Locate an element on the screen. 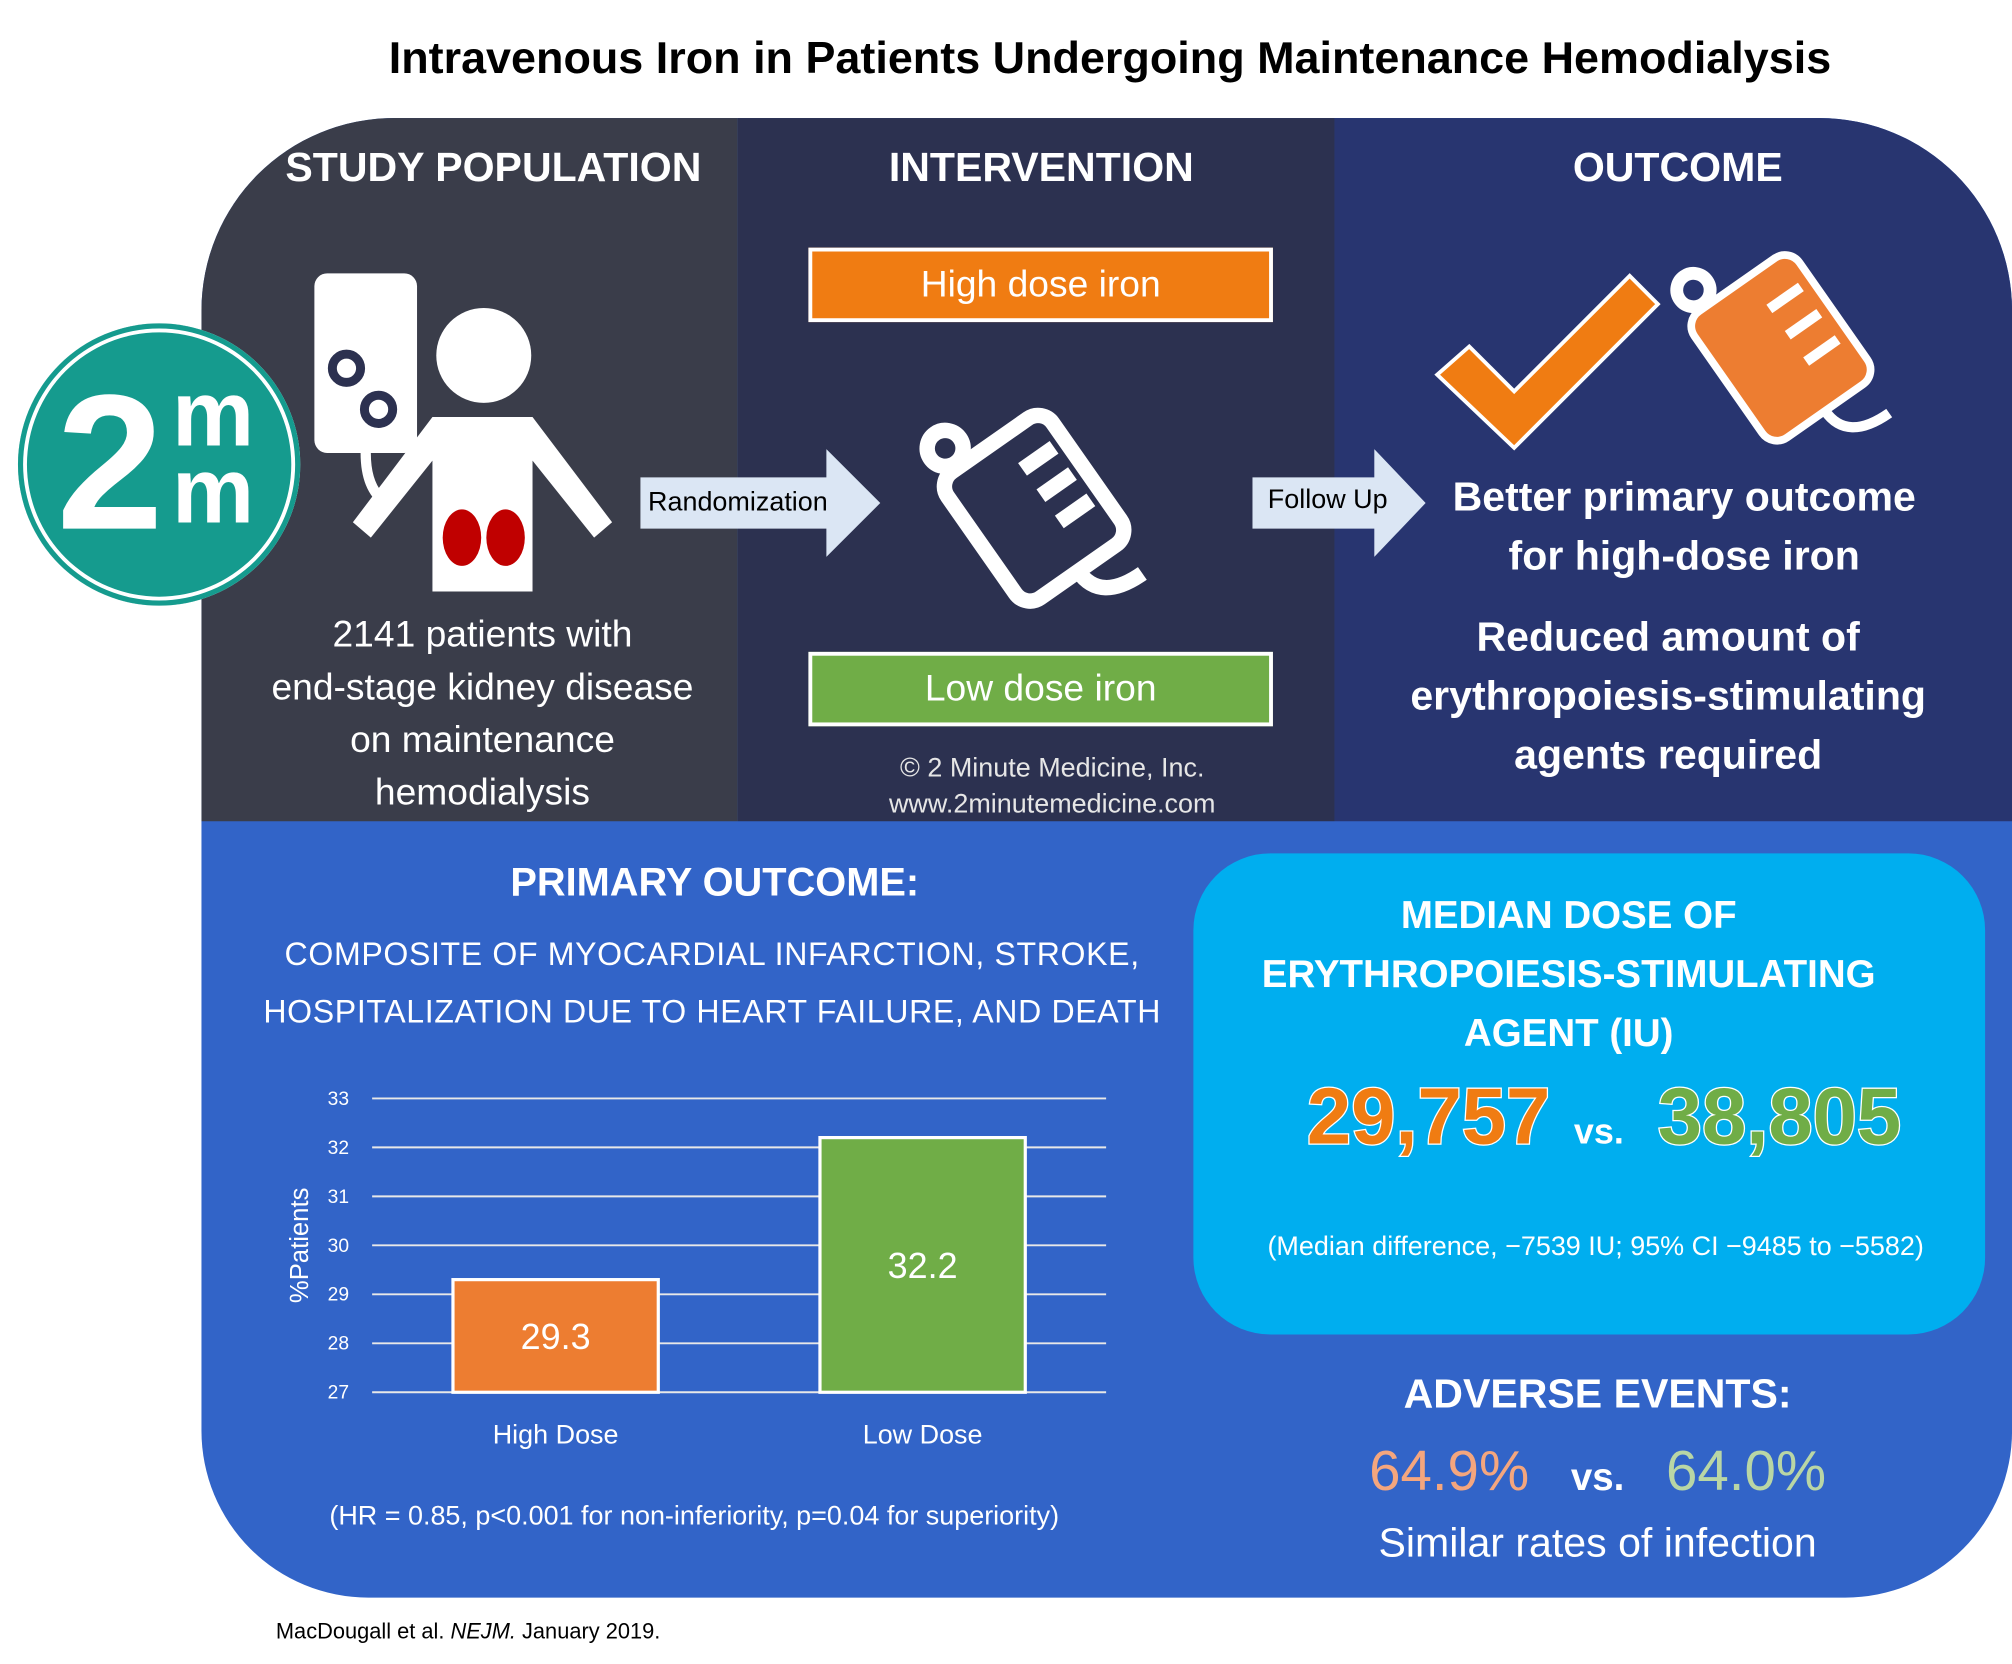 The width and height of the screenshot is (2012, 1664). outcome-text: Reduced amount of is located at coordinates (1668, 636).